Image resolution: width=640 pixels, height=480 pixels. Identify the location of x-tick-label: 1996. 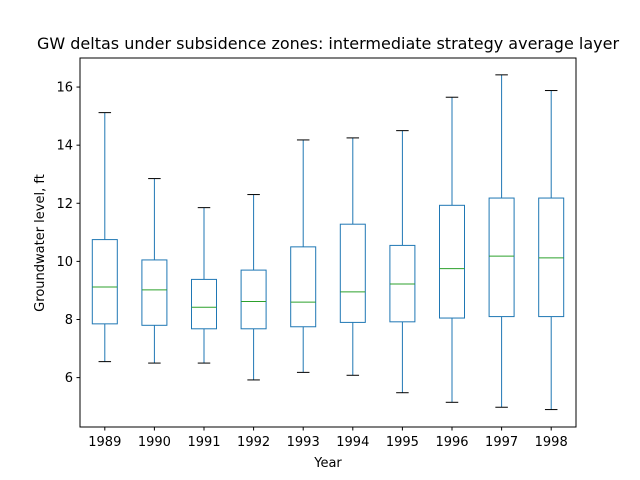
(451, 442).